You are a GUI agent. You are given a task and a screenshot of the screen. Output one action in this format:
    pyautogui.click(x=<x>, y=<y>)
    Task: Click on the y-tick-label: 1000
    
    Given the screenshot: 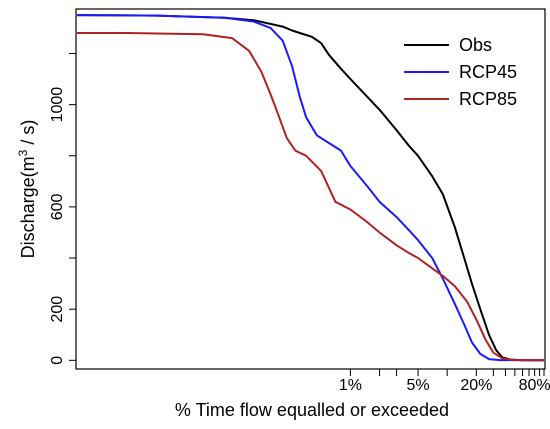 What is the action you would take?
    pyautogui.click(x=57, y=105)
    